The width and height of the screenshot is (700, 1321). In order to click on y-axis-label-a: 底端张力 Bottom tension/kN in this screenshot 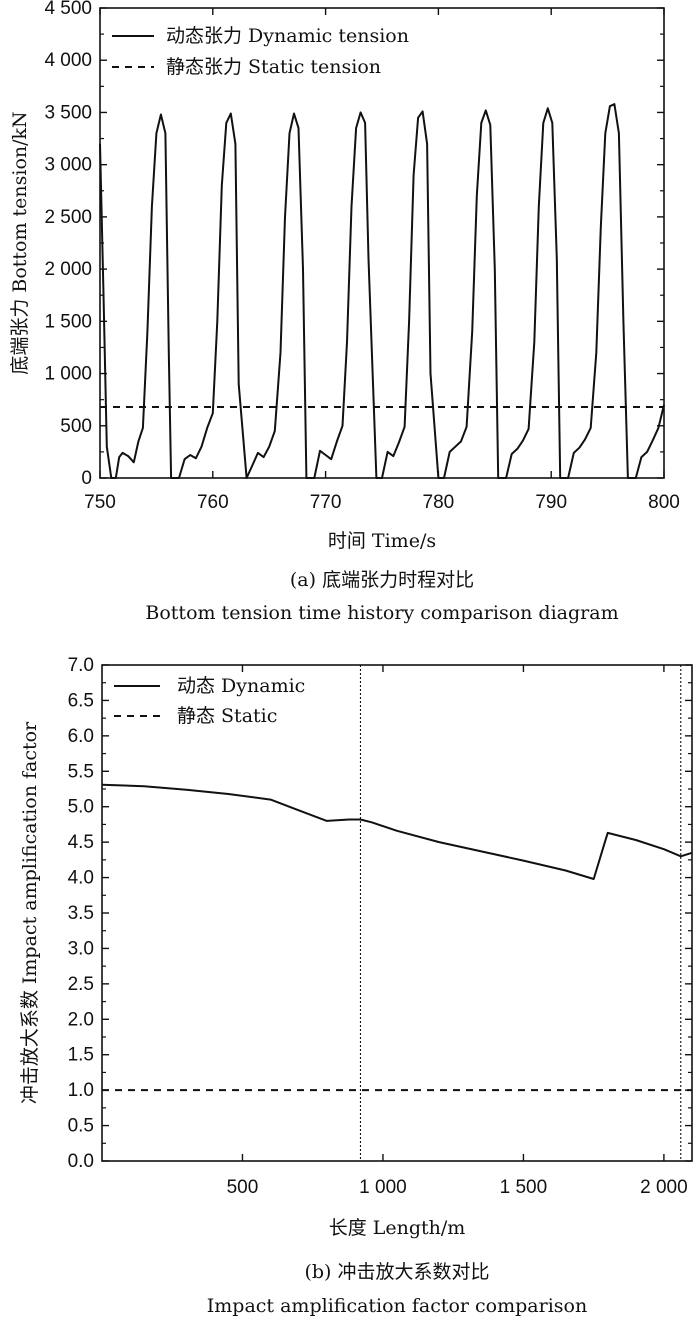, I will do `click(20, 242)`.